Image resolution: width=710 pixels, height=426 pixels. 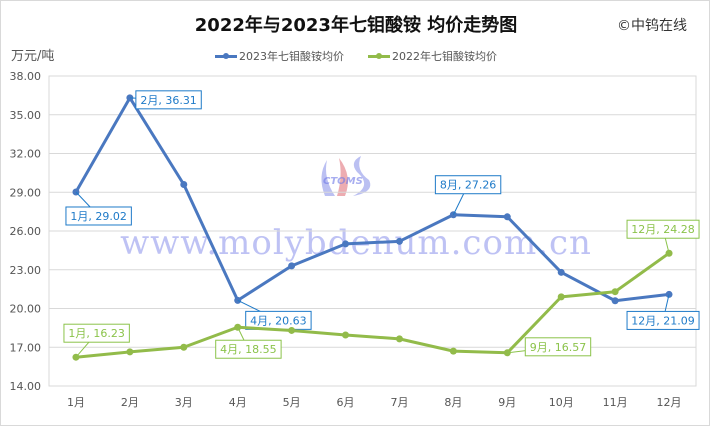 I want to click on y-tick-label: 14.00, so click(x=26, y=386).